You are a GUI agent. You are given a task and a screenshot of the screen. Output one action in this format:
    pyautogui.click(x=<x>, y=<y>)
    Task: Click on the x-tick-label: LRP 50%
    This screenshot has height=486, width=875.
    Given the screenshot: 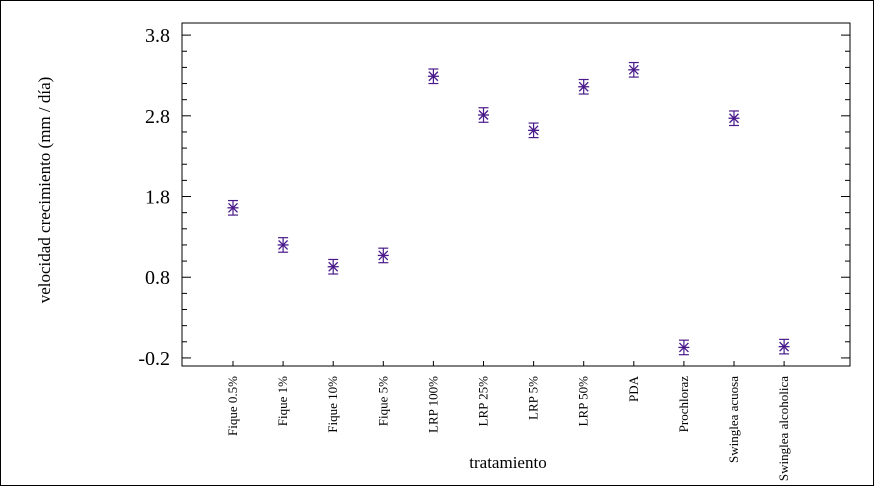 What is the action you would take?
    pyautogui.click(x=583, y=401)
    